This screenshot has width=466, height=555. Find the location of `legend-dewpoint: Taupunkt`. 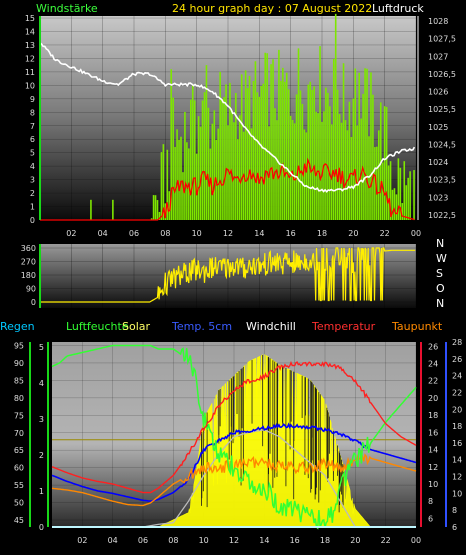

legend-dewpoint: Taupunkt is located at coordinates (417, 326).